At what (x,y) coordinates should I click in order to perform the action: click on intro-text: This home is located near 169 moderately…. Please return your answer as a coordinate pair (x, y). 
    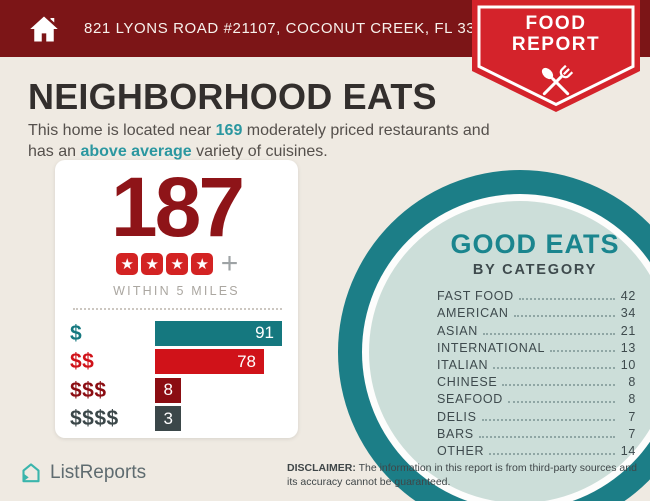
    Looking at the image, I should click on (278, 141).